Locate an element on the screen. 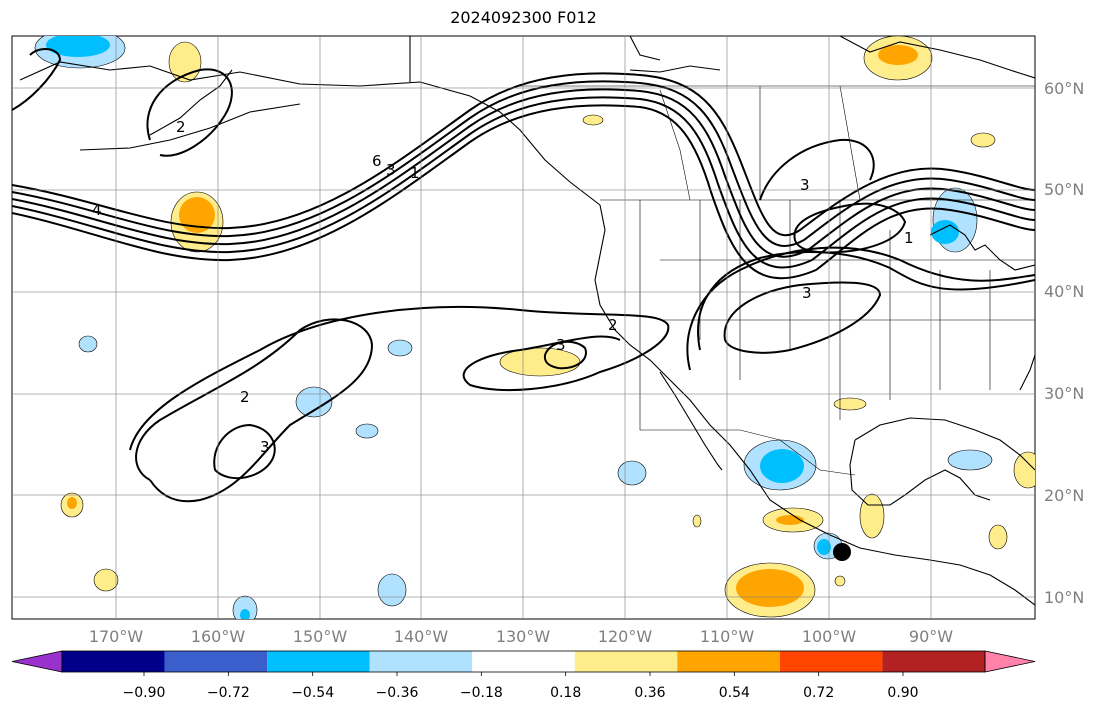 The image size is (1105, 712). storm-center-dot is located at coordinates (842, 552).